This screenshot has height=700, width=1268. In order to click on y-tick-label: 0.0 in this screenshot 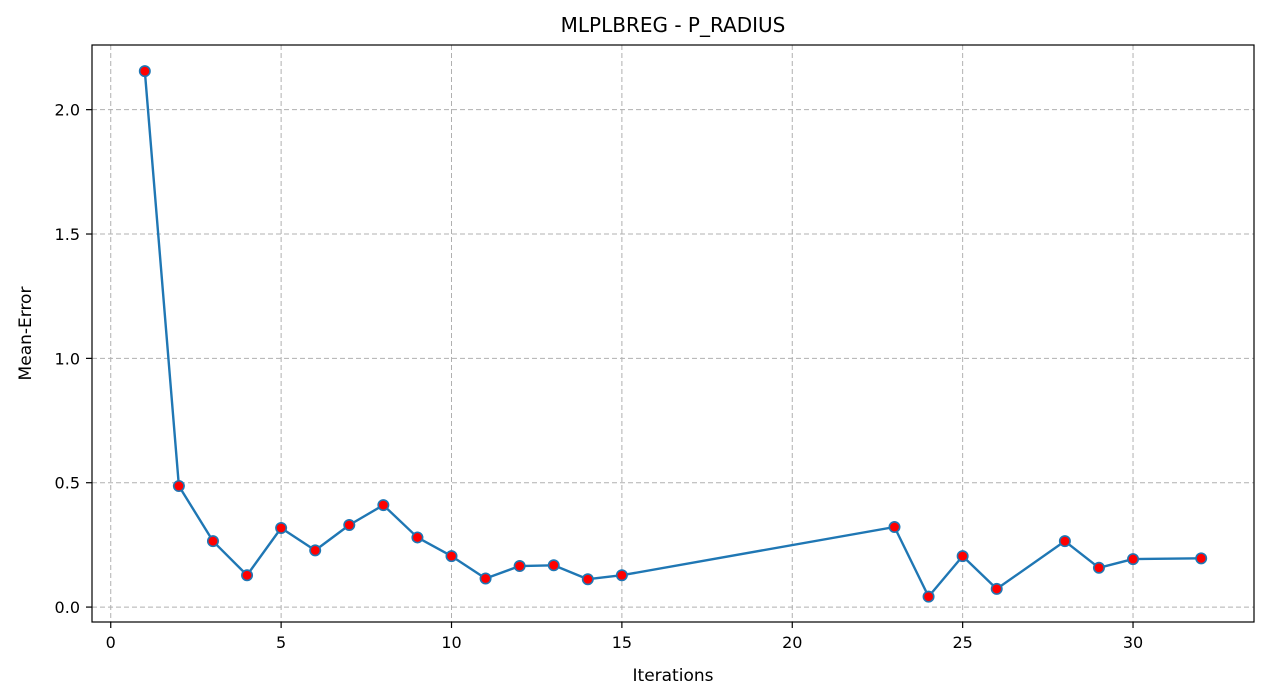, I will do `click(67, 607)`.